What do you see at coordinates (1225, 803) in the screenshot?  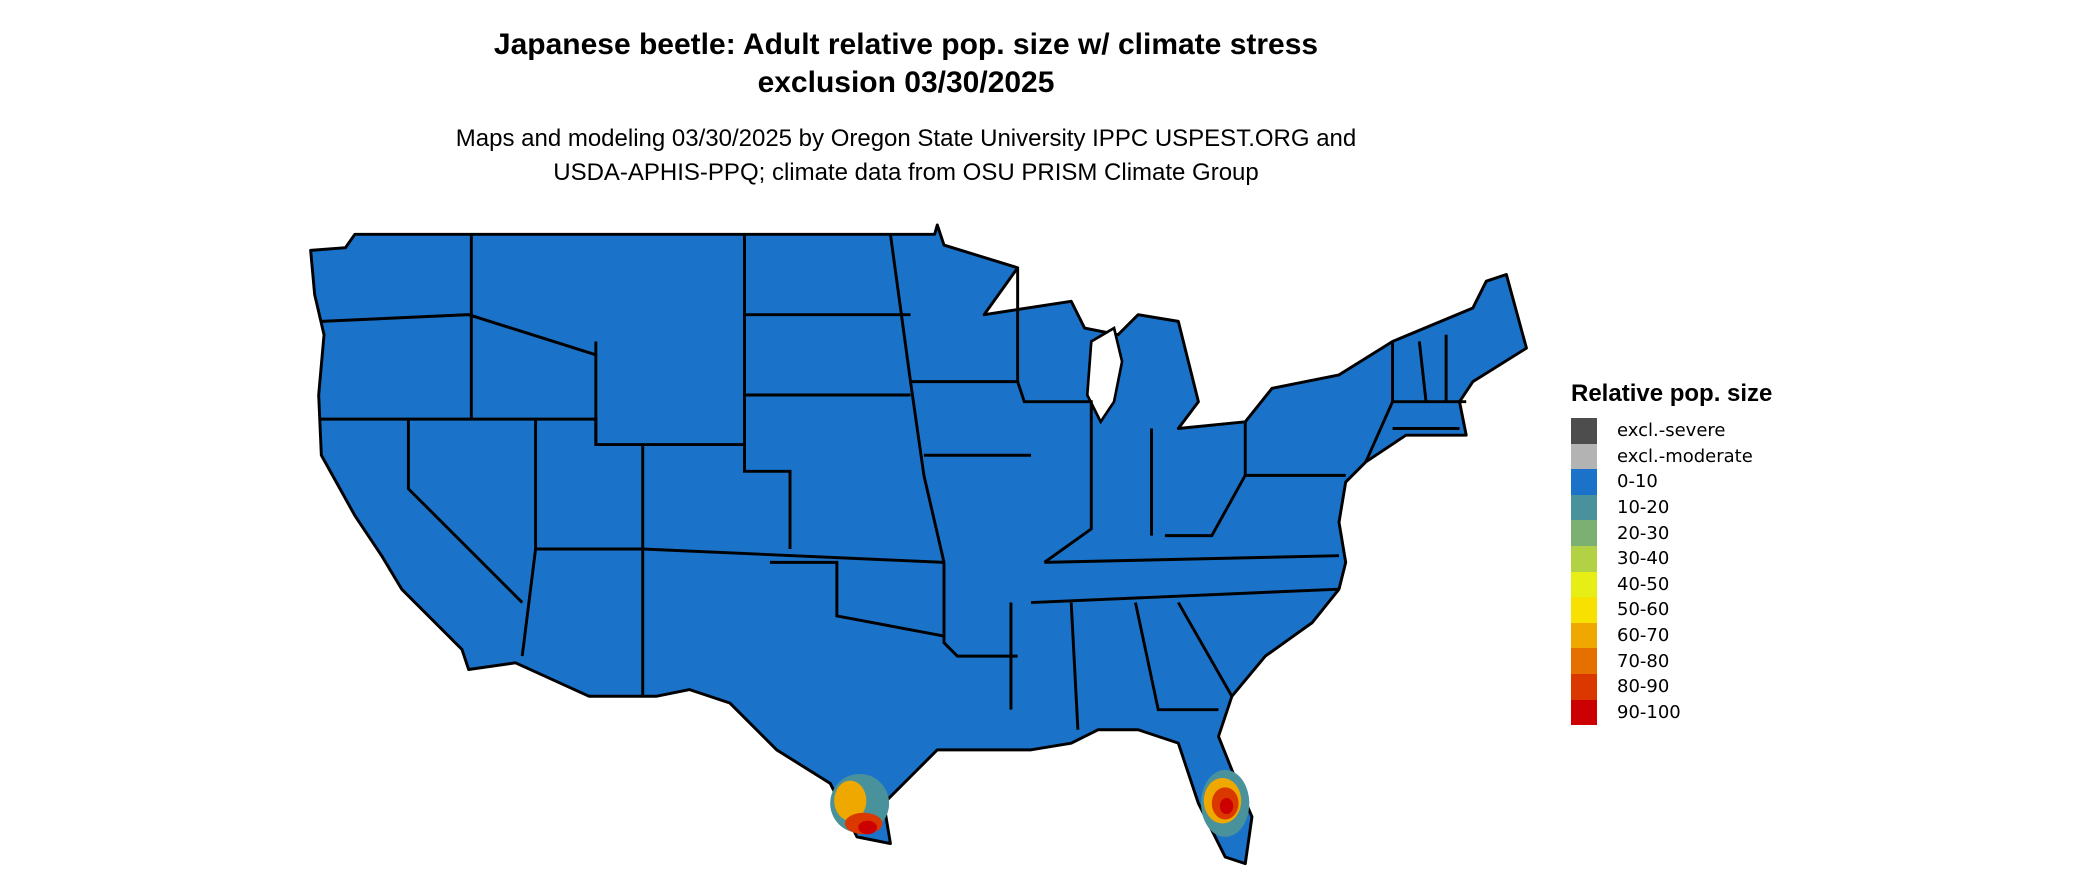 I see `hotspot-florida` at bounding box center [1225, 803].